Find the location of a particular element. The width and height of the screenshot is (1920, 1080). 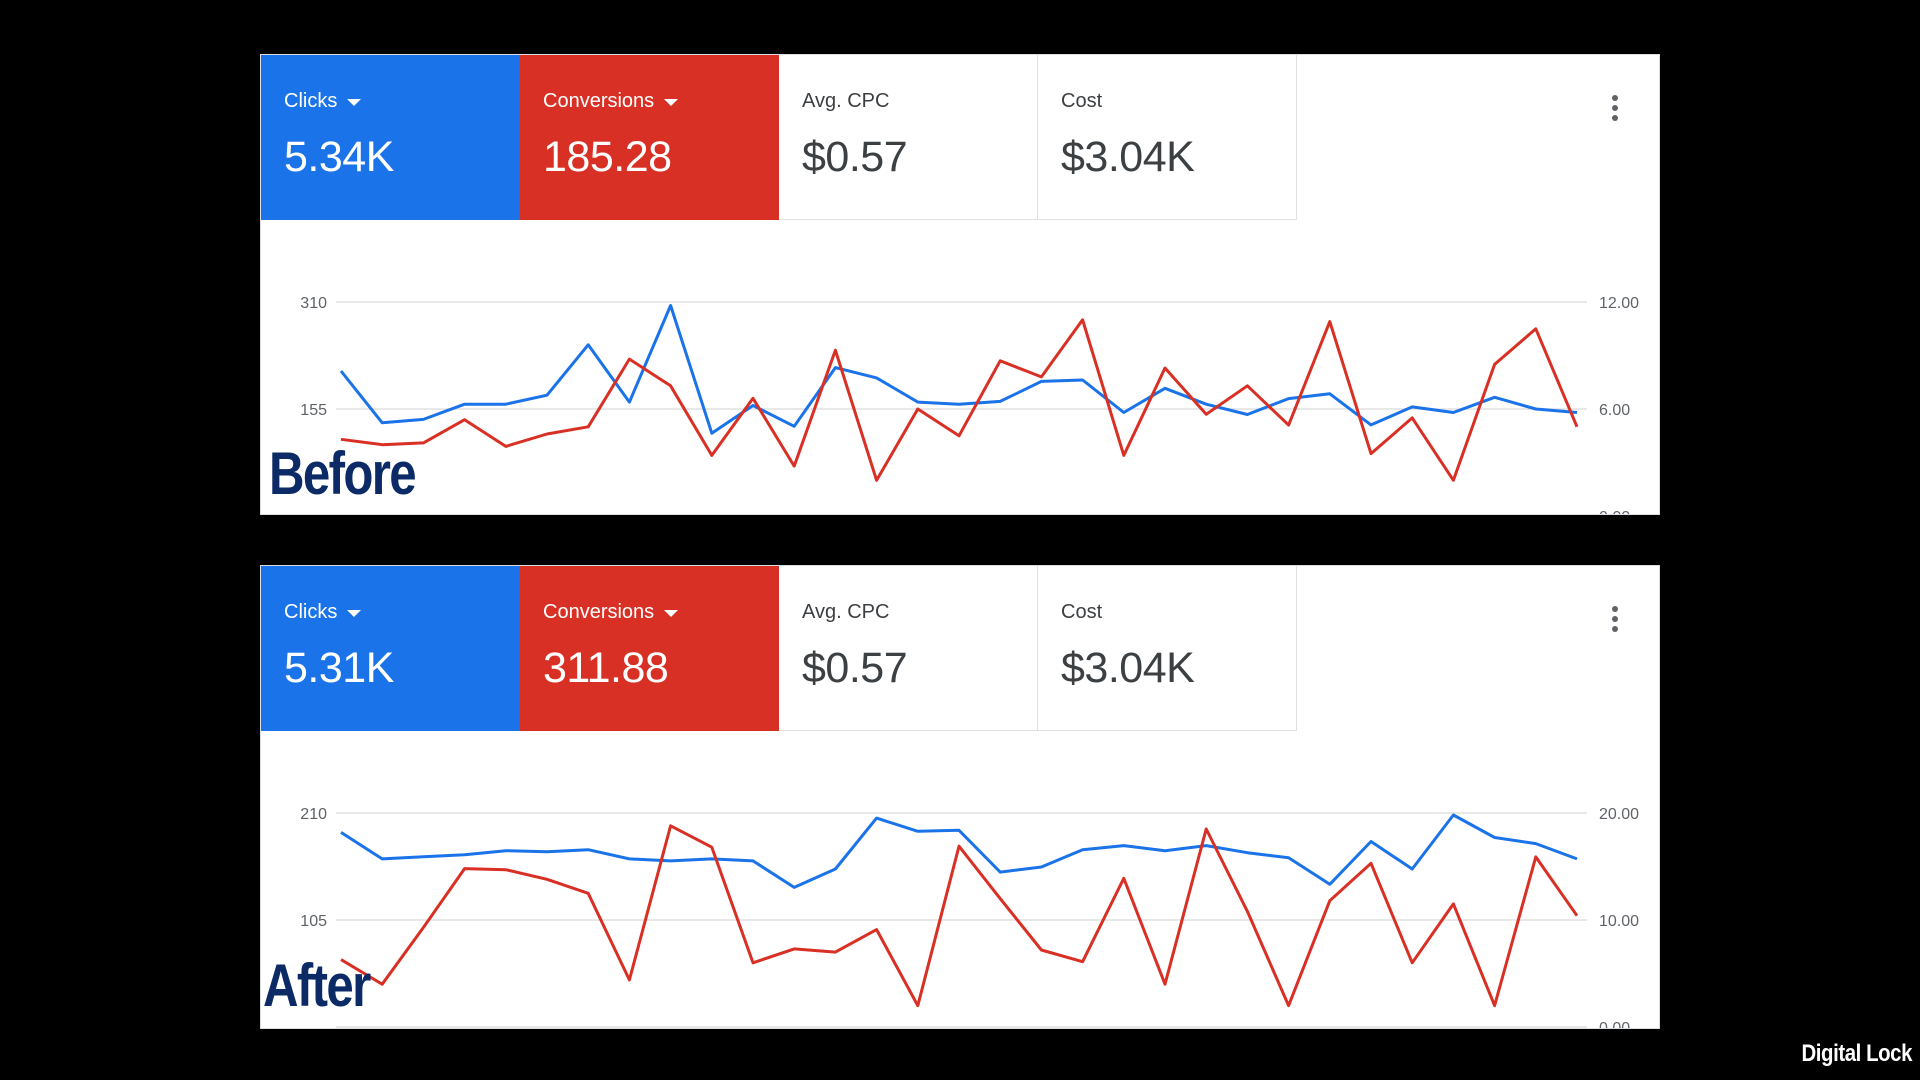

conversions-value: 311.88 is located at coordinates (606, 668).